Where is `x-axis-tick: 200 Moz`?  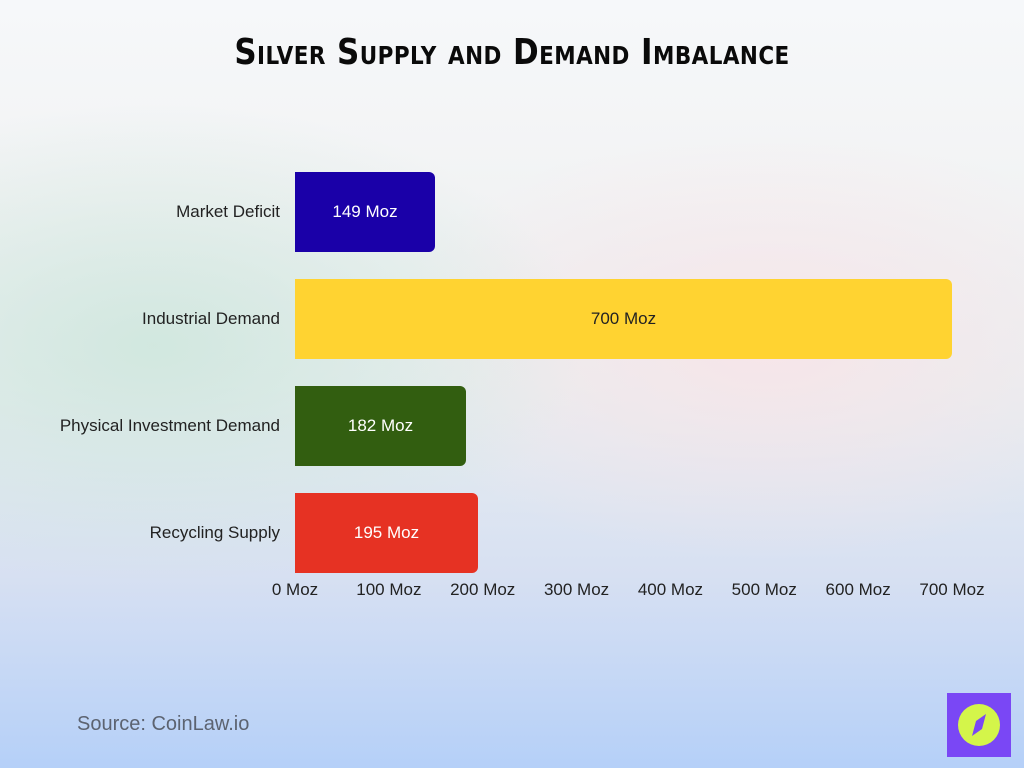
x-axis-tick: 200 Moz is located at coordinates (483, 589).